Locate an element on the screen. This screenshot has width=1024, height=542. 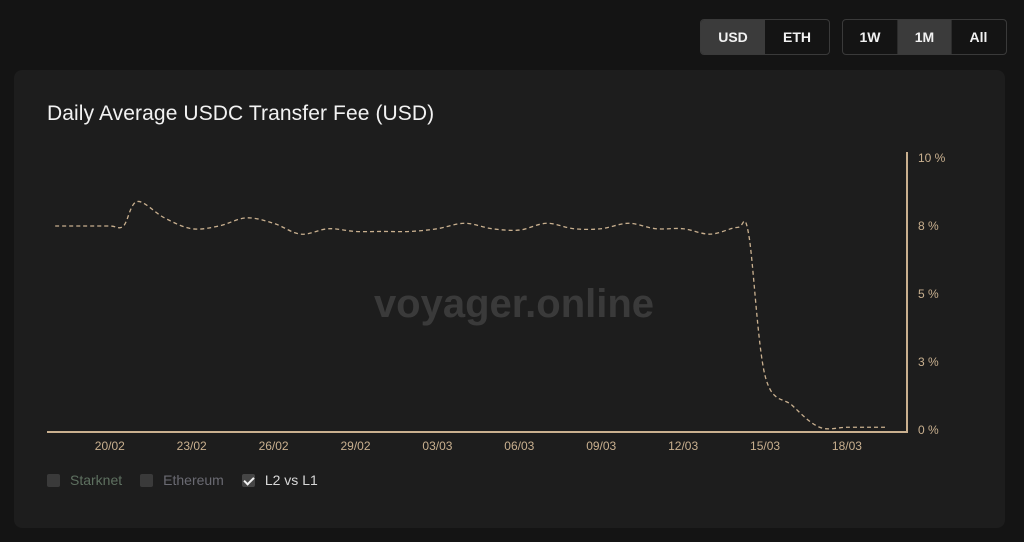
checkbox-ethereum is located at coordinates (147, 480).